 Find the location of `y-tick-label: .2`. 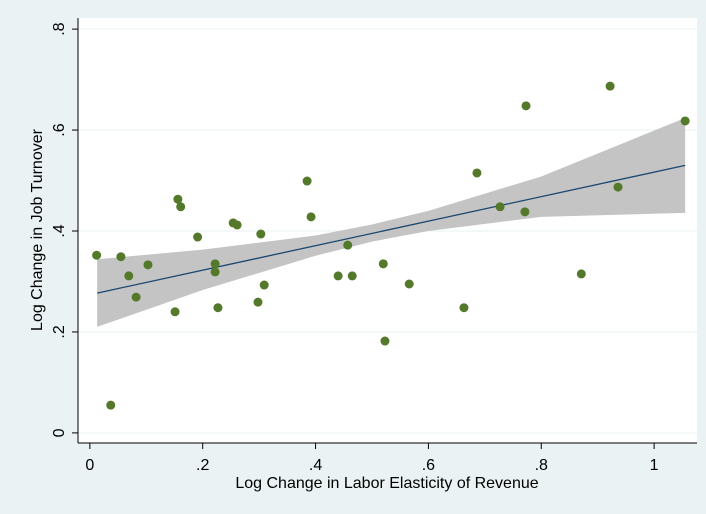

y-tick-label: .2 is located at coordinates (59, 331).